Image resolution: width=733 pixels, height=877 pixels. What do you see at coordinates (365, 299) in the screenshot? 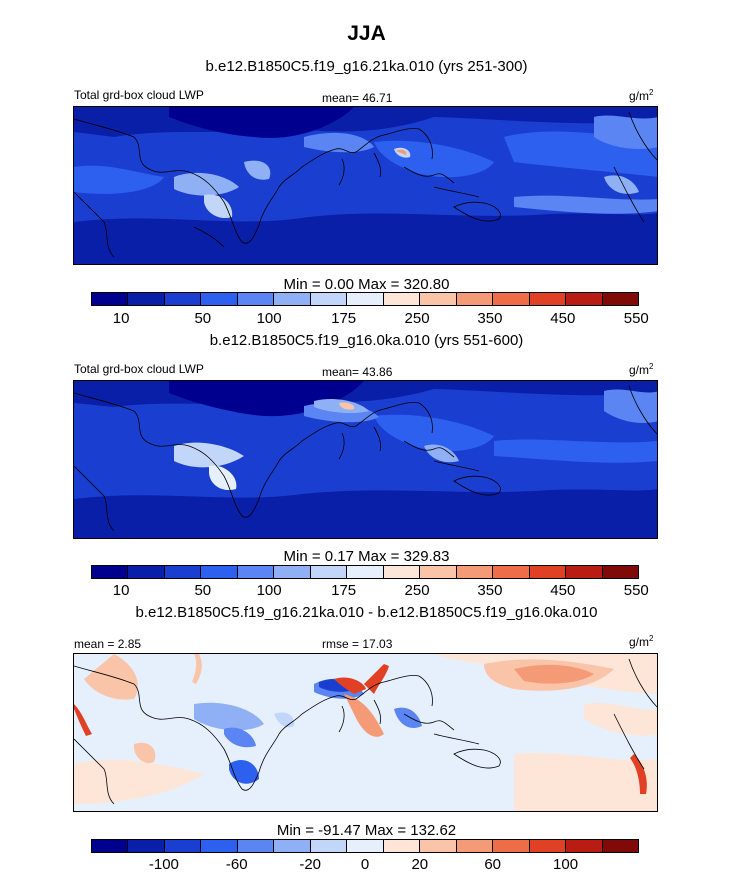
I see `panel-1-colorbar` at bounding box center [365, 299].